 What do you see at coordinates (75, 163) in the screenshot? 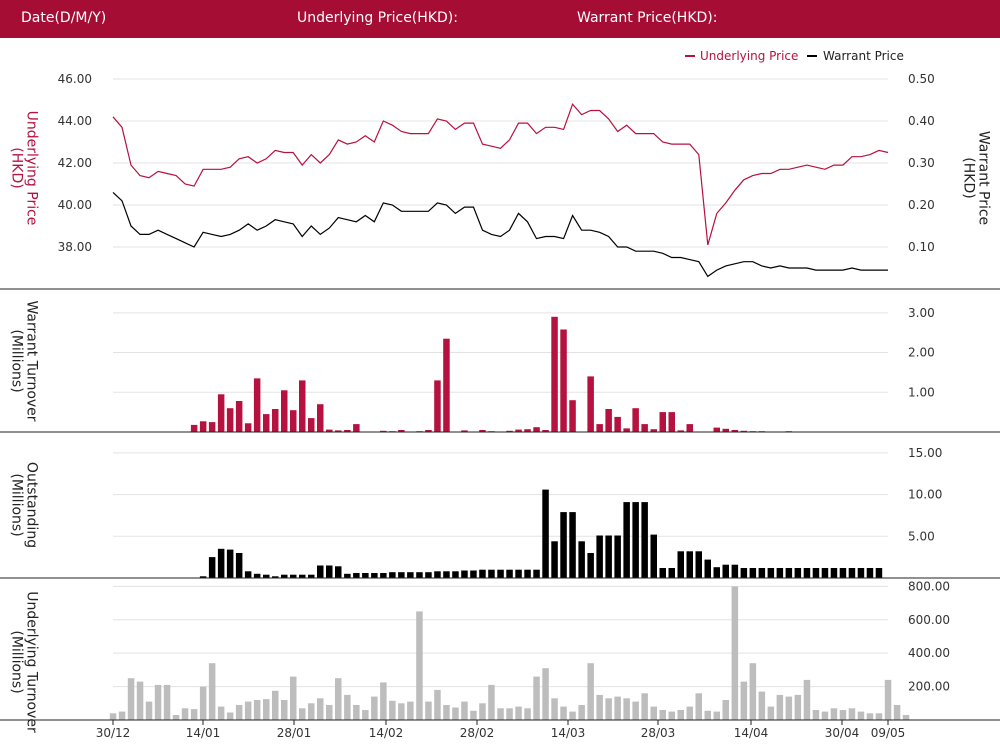
I see `left-tick-label: 42.00` at bounding box center [75, 163].